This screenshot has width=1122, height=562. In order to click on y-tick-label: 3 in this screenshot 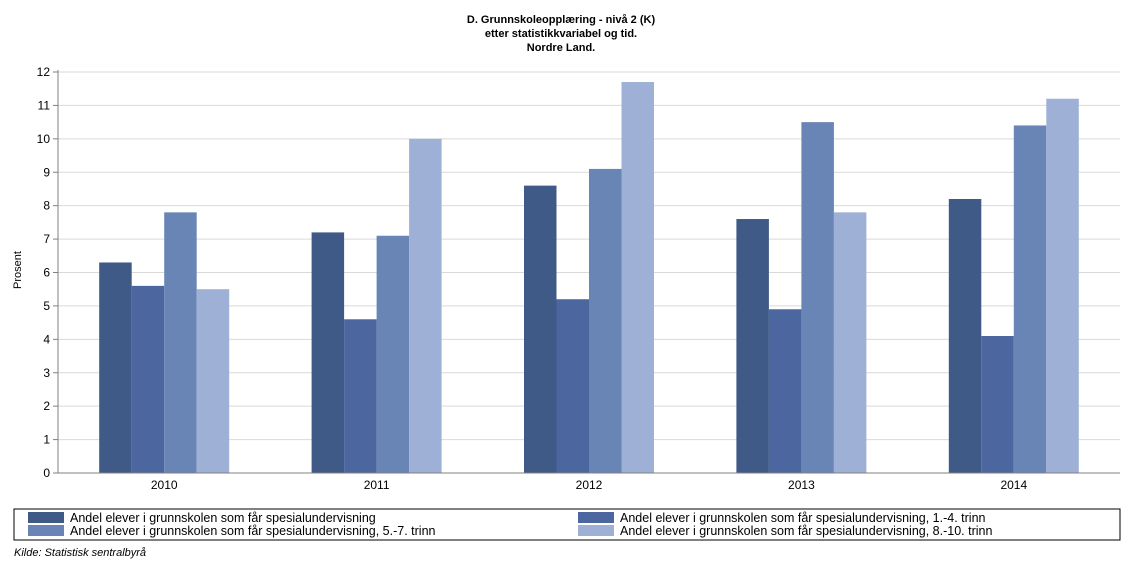, I will do `click(46, 373)`.